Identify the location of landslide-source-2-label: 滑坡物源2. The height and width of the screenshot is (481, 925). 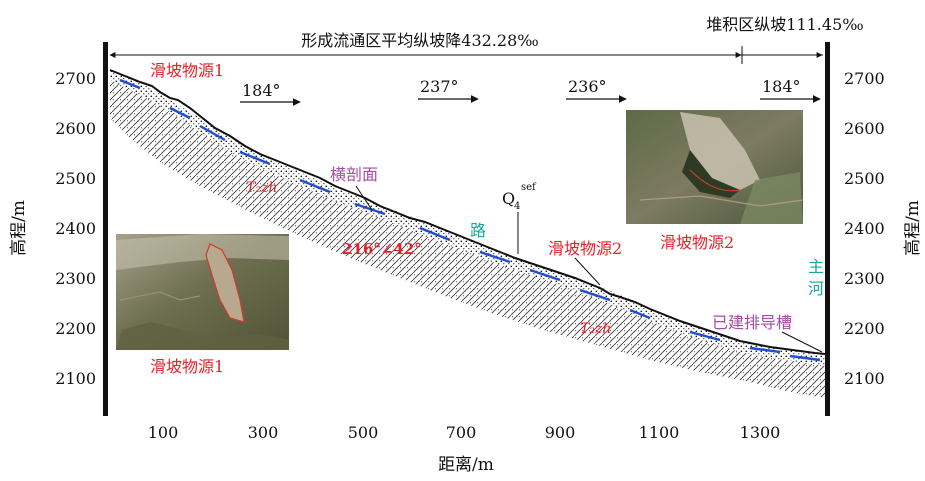
(585, 248).